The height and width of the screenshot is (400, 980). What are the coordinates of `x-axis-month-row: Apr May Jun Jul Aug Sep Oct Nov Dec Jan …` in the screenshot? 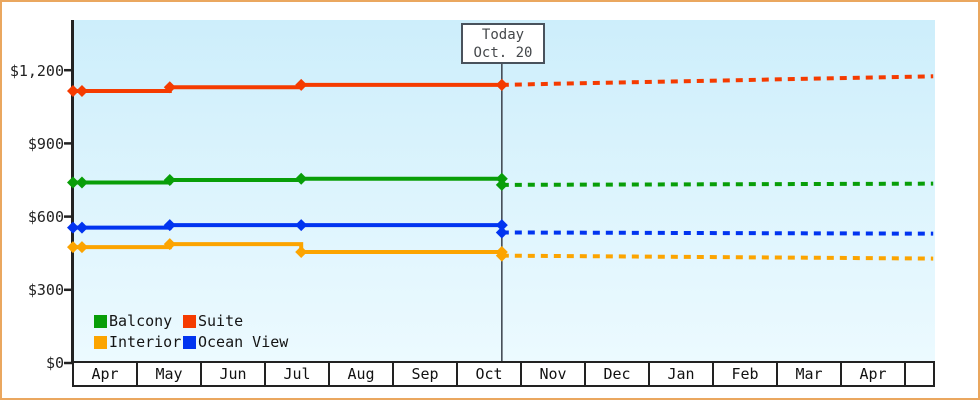 It's located at (503, 374).